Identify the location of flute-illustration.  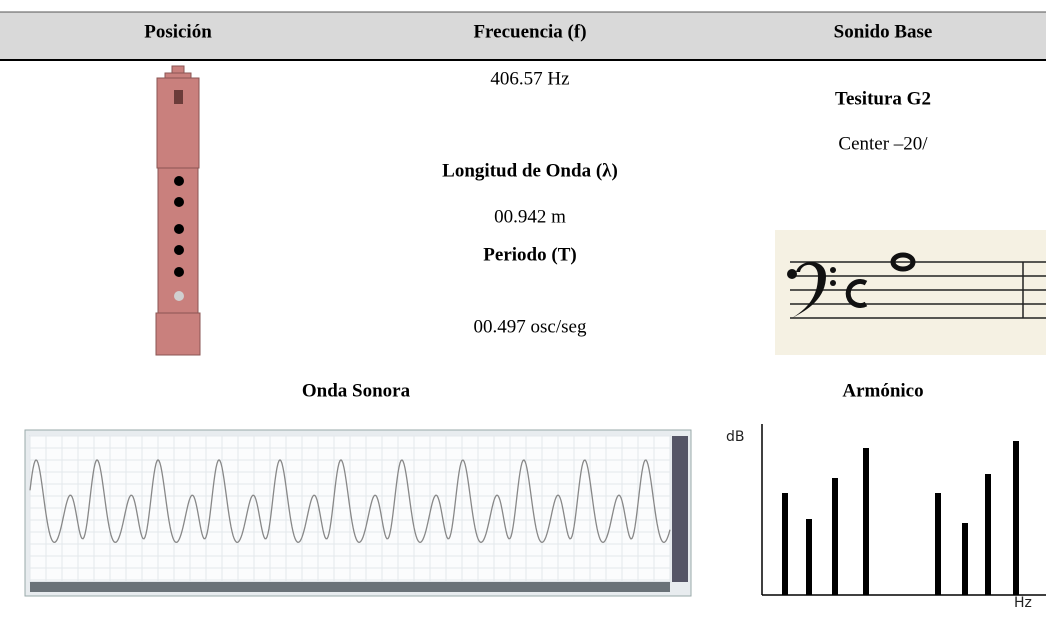
(178, 210).